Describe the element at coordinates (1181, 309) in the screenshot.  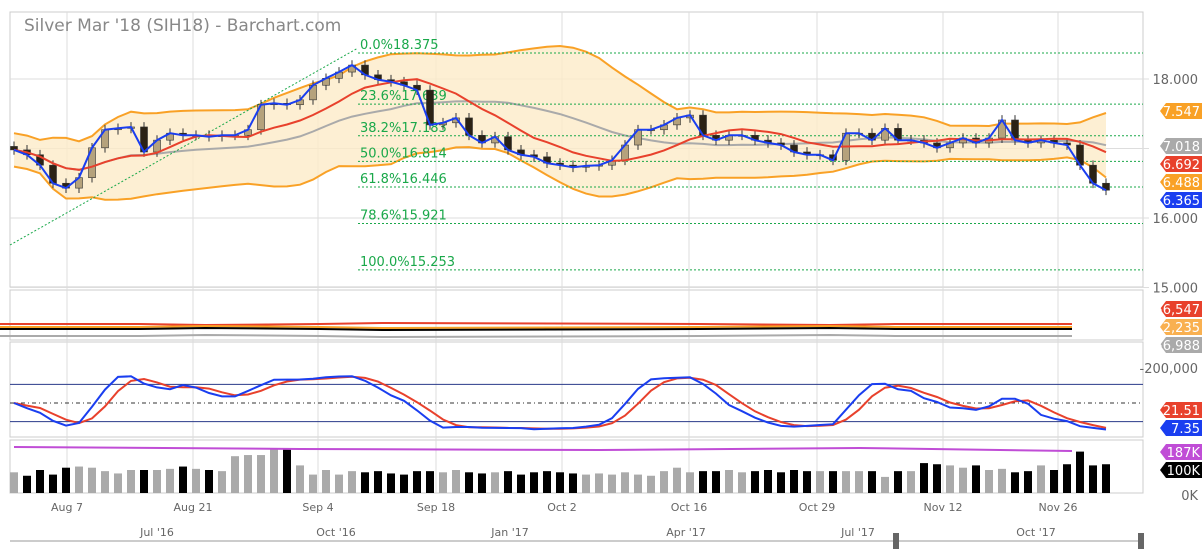
I see `value-tag-cot-red` at that location.